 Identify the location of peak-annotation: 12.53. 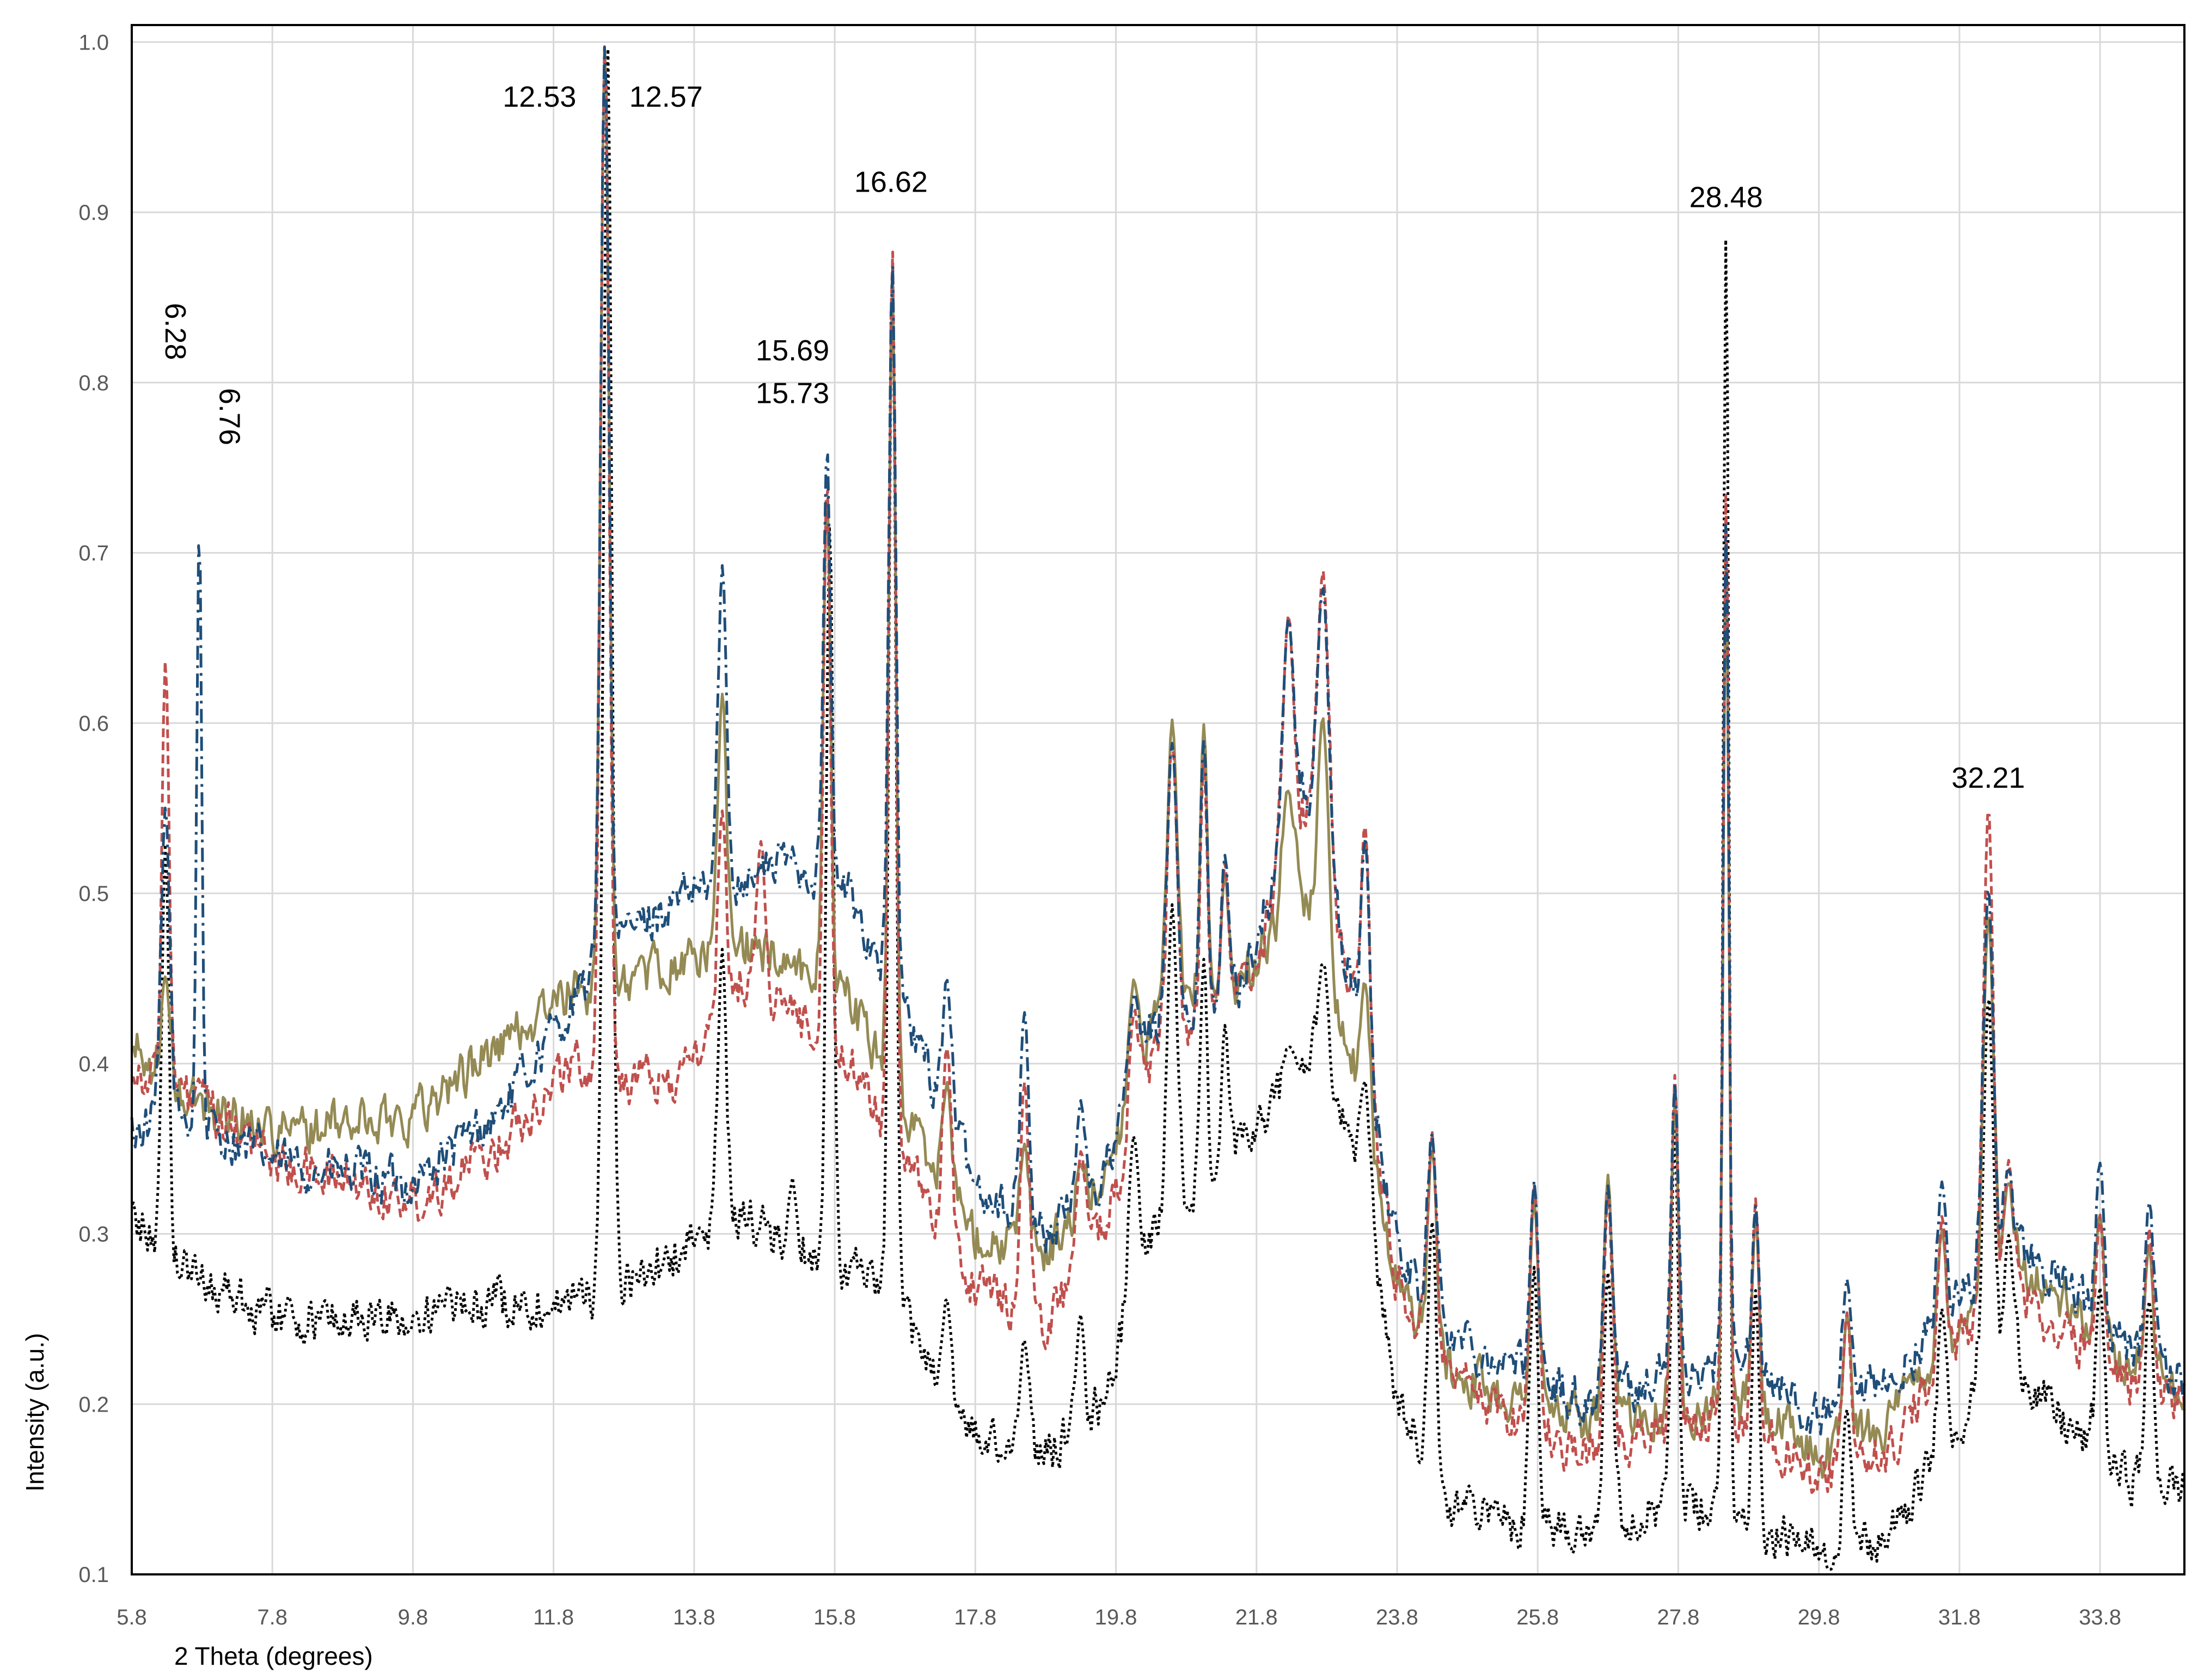
(539, 97).